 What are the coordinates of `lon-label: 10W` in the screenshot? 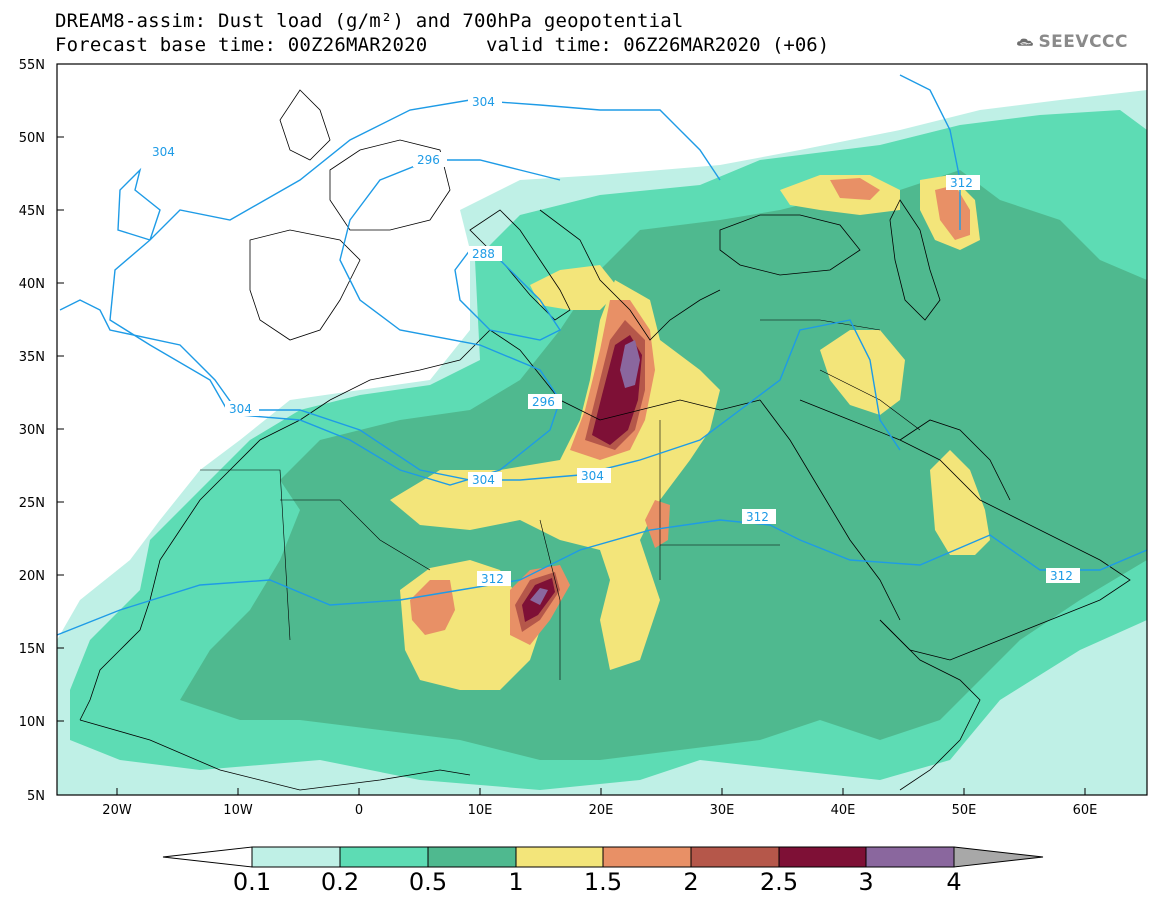 It's located at (238, 810).